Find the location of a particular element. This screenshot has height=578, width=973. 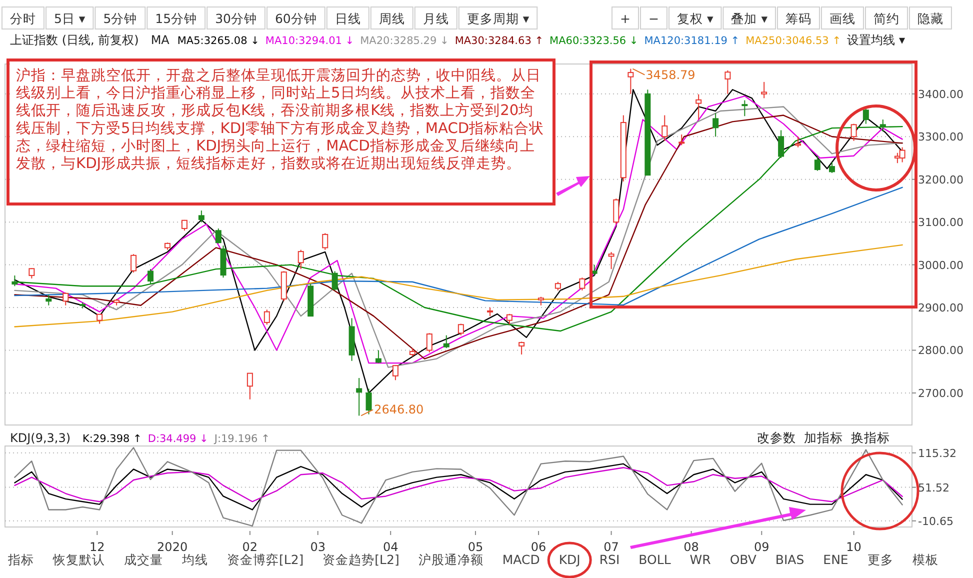

text: 筹码 is located at coordinates (798, 18).